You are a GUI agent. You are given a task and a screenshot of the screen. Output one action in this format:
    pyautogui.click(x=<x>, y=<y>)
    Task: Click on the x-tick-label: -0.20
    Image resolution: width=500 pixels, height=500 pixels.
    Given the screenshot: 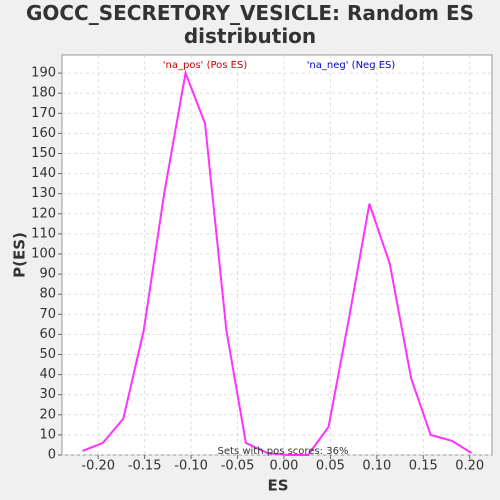 What is the action you would take?
    pyautogui.click(x=98, y=466)
    